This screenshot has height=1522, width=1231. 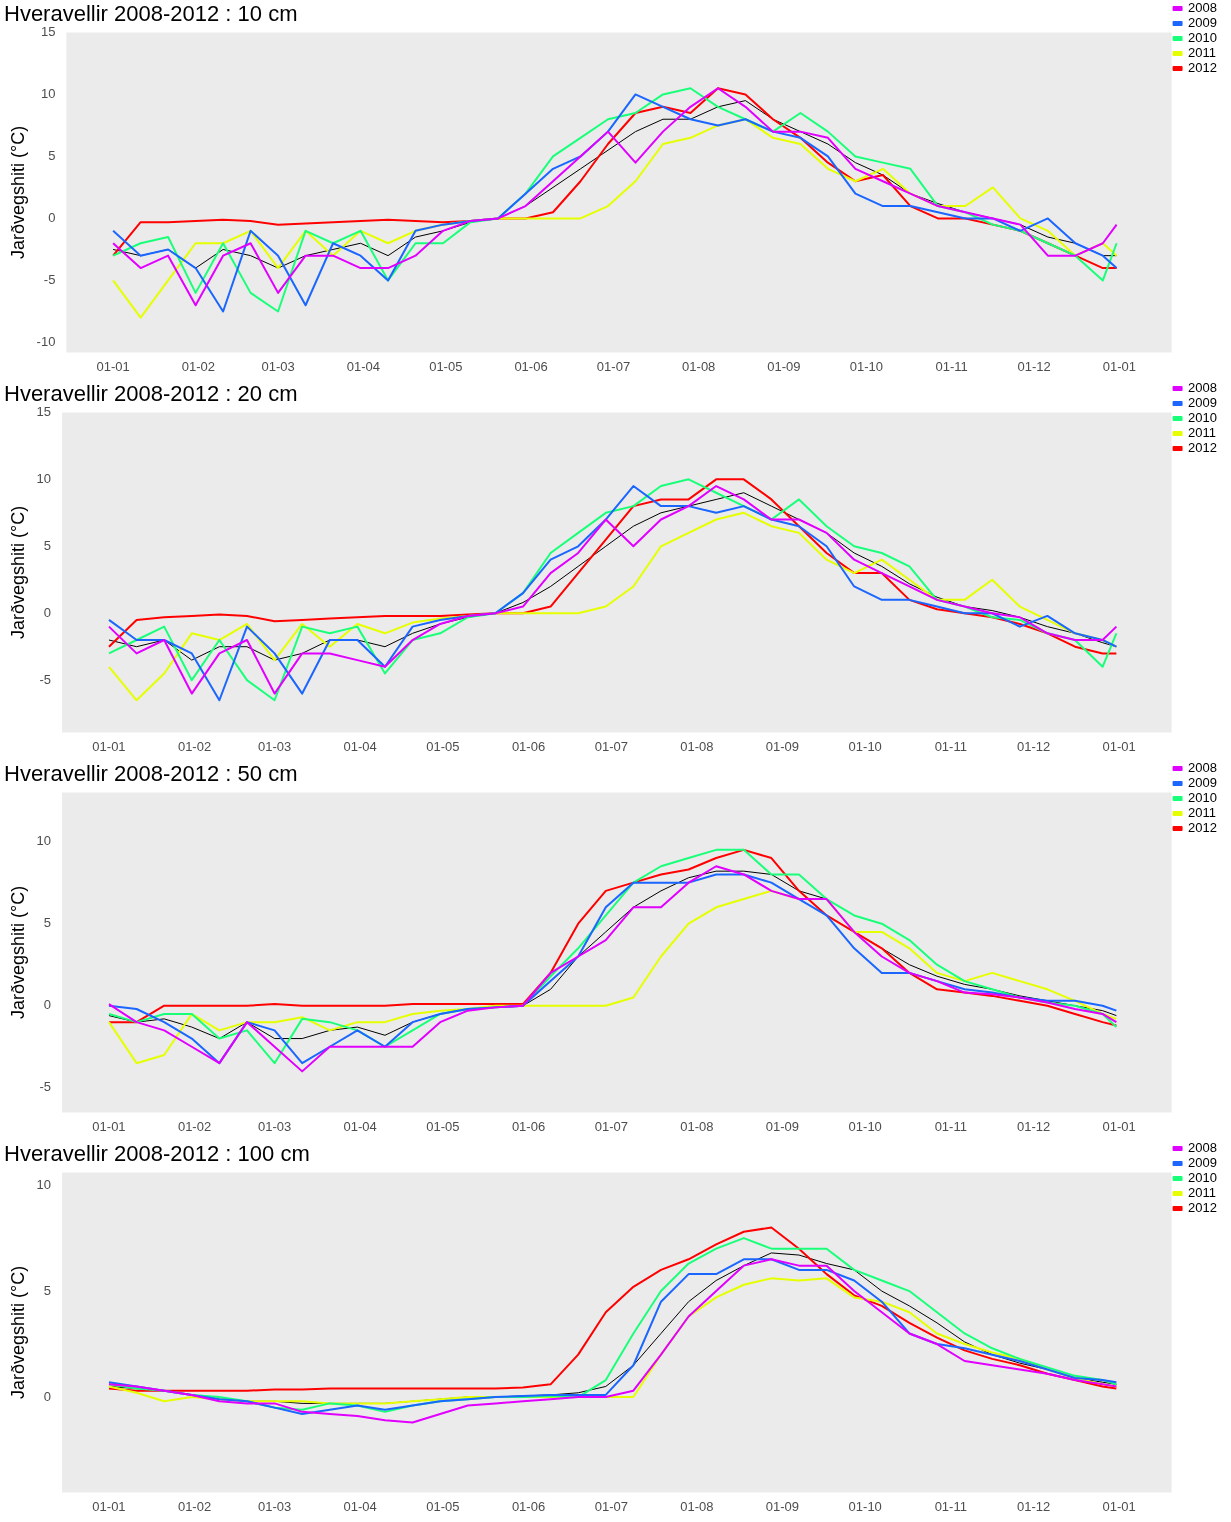 I want to click on y-tick-label: -10, so click(x=46, y=342).